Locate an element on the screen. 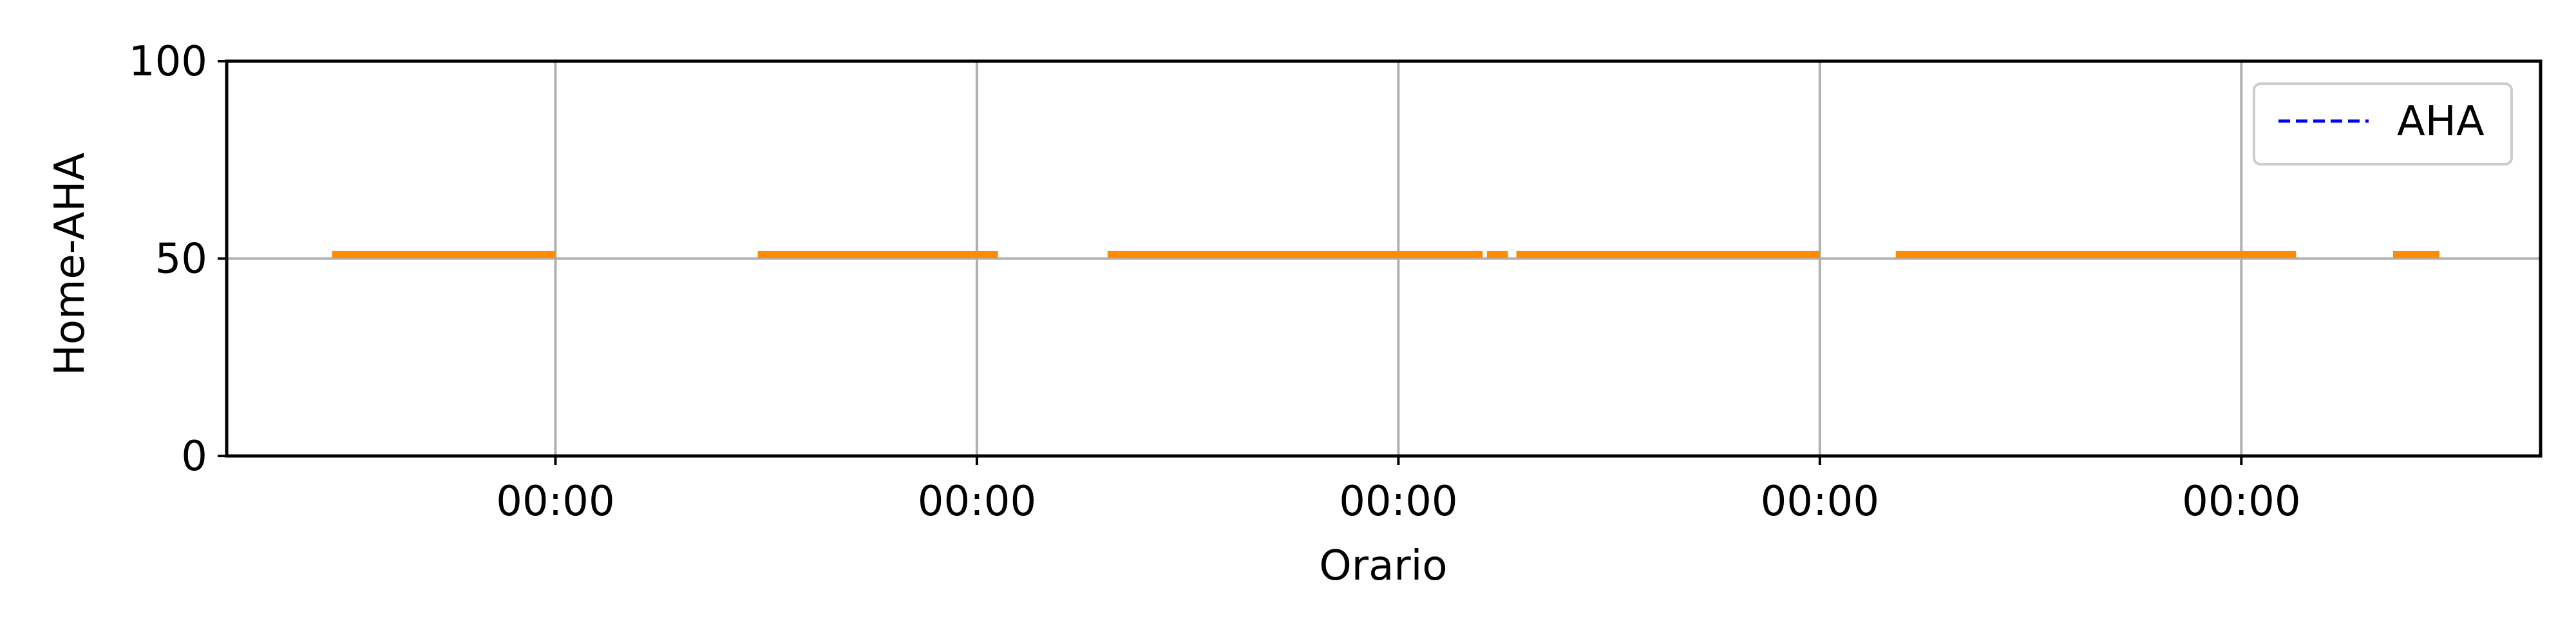  y-tick-label: 50 is located at coordinates (181, 259).